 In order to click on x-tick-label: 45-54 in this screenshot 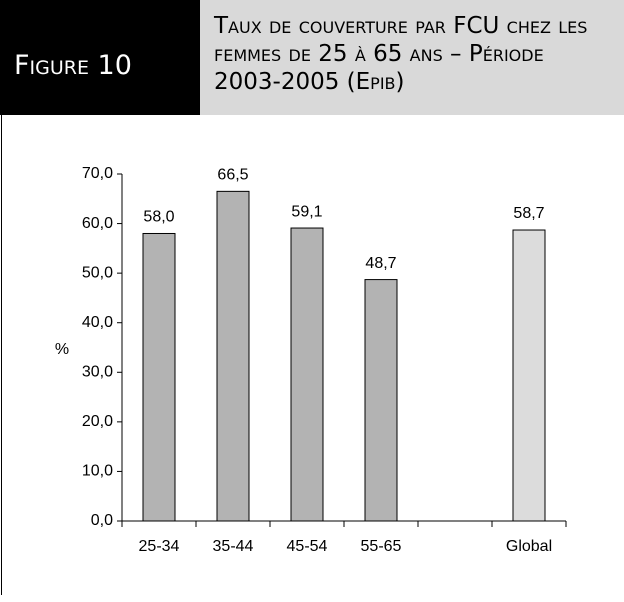, I will do `click(307, 546)`.